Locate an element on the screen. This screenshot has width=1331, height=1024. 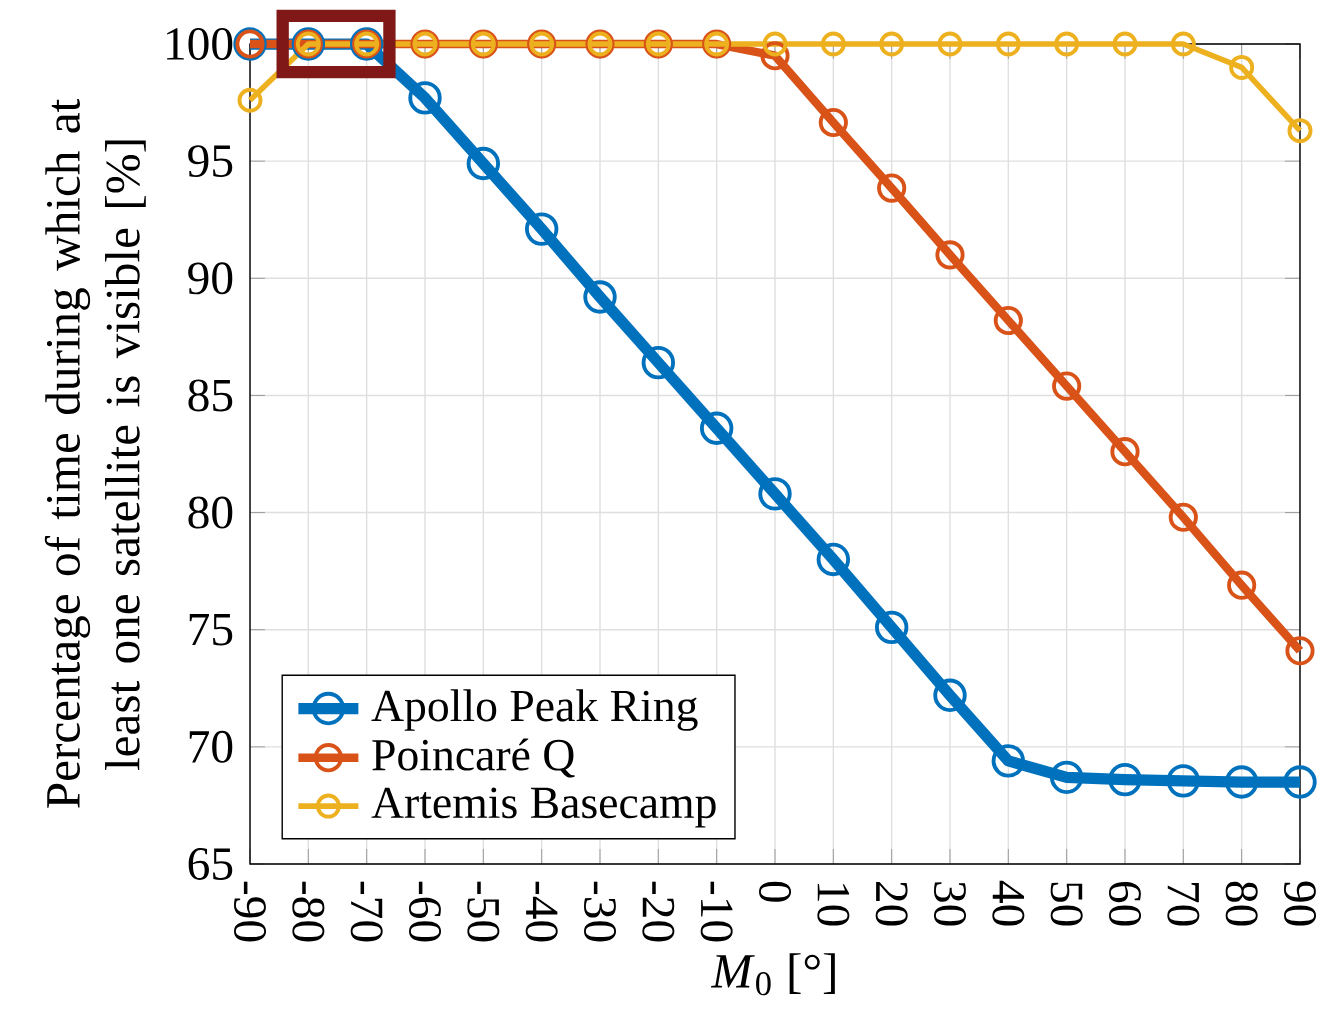
x-axis-title: M$_{0}$ [°] is located at coordinates (772, 974).